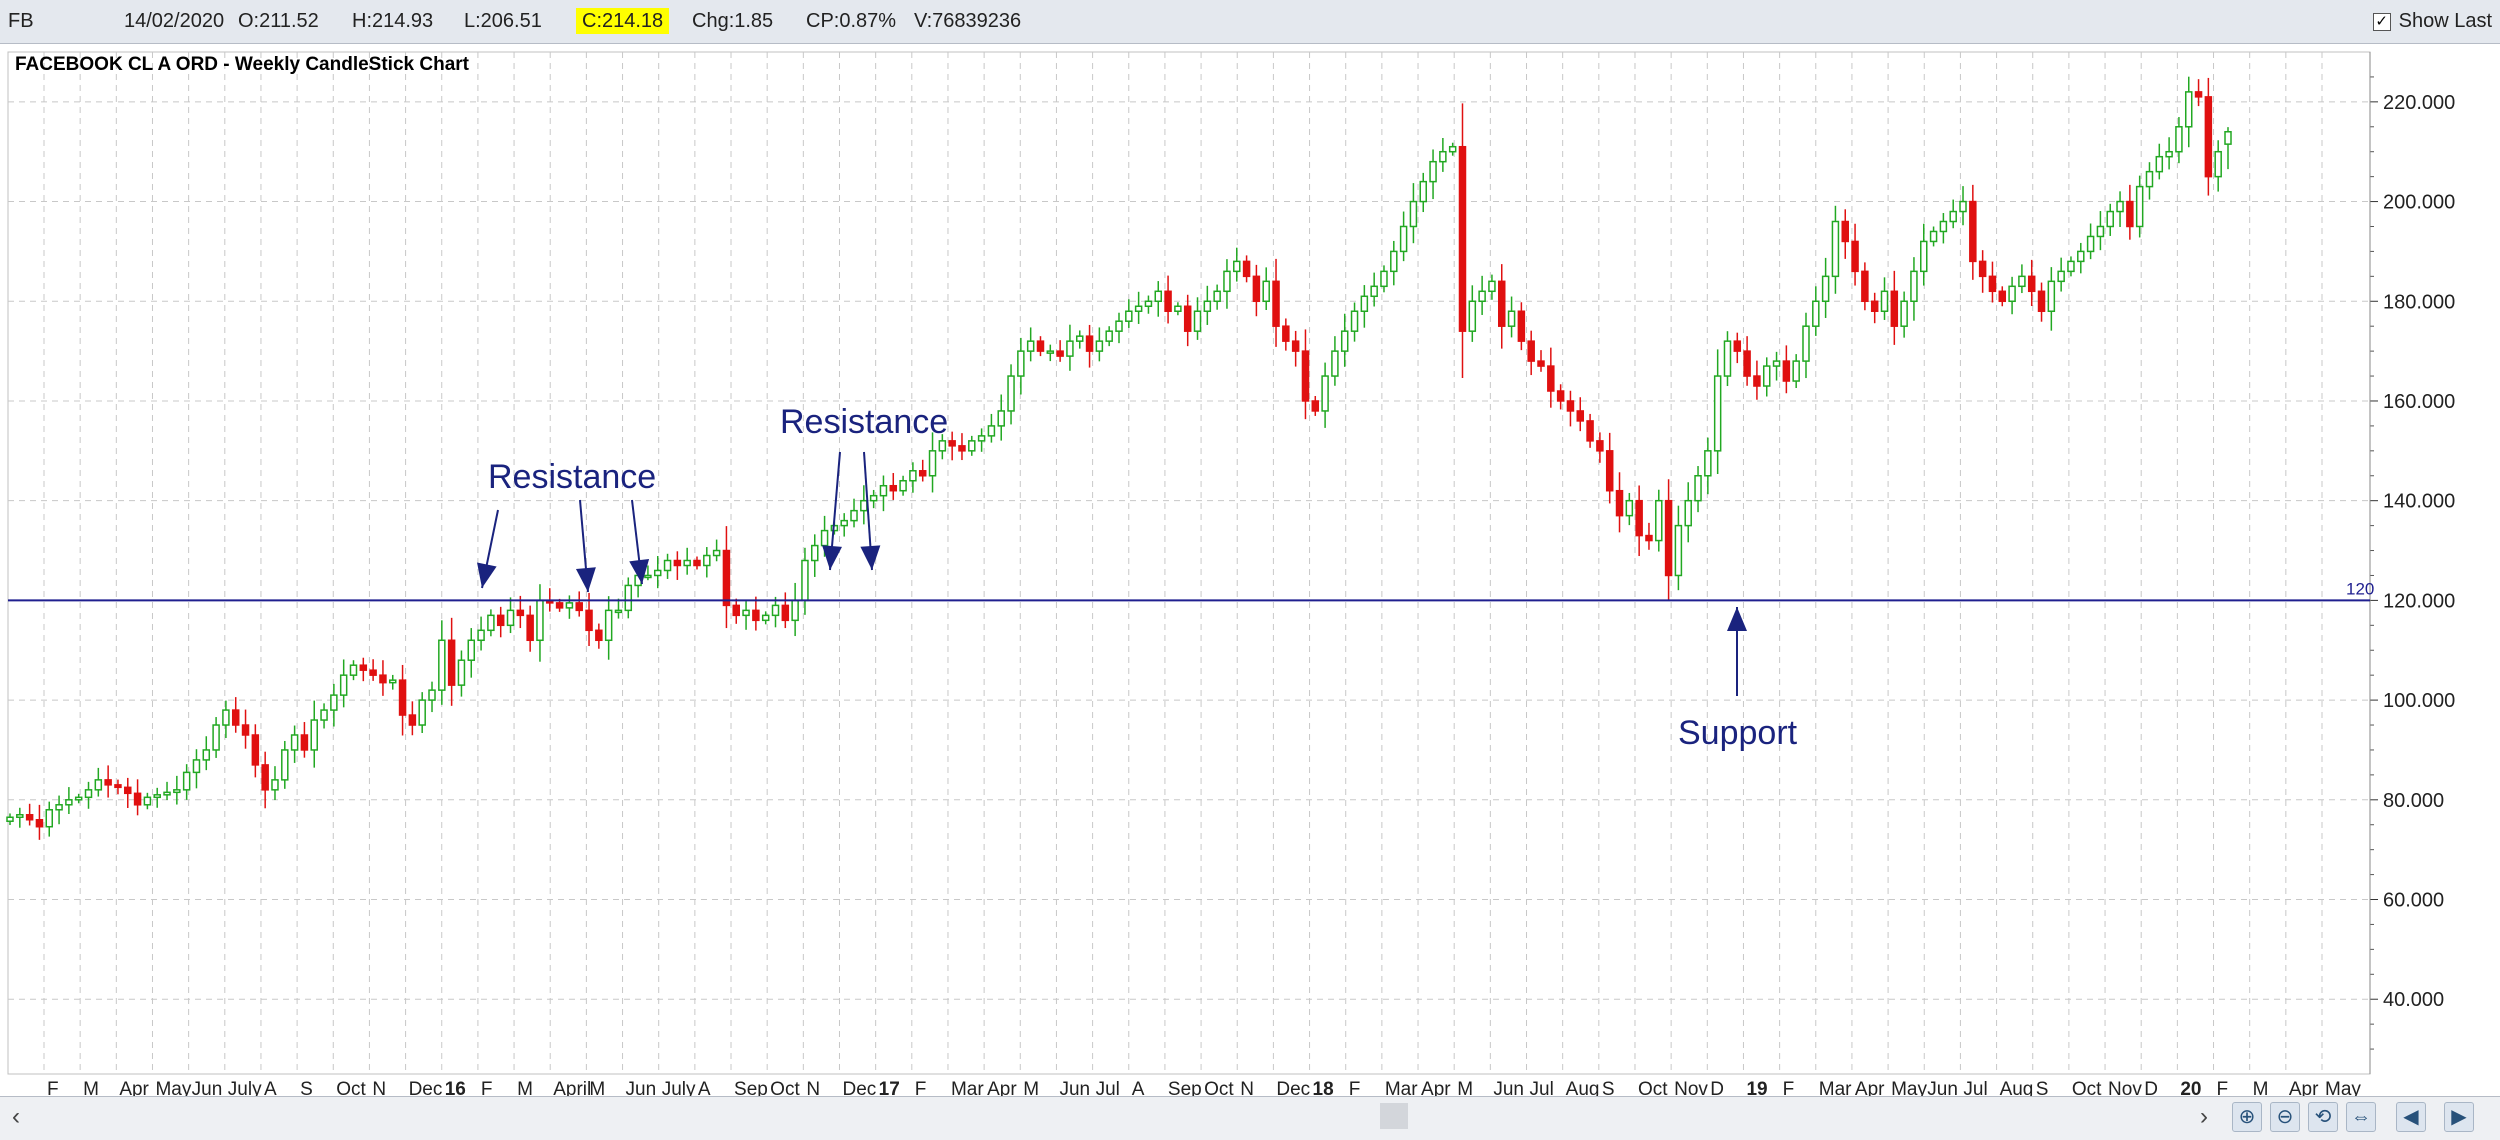 This screenshot has height=1140, width=2500. Describe the element at coordinates (2419, 302) in the screenshot. I see `y-tick-label: 180.000` at that location.